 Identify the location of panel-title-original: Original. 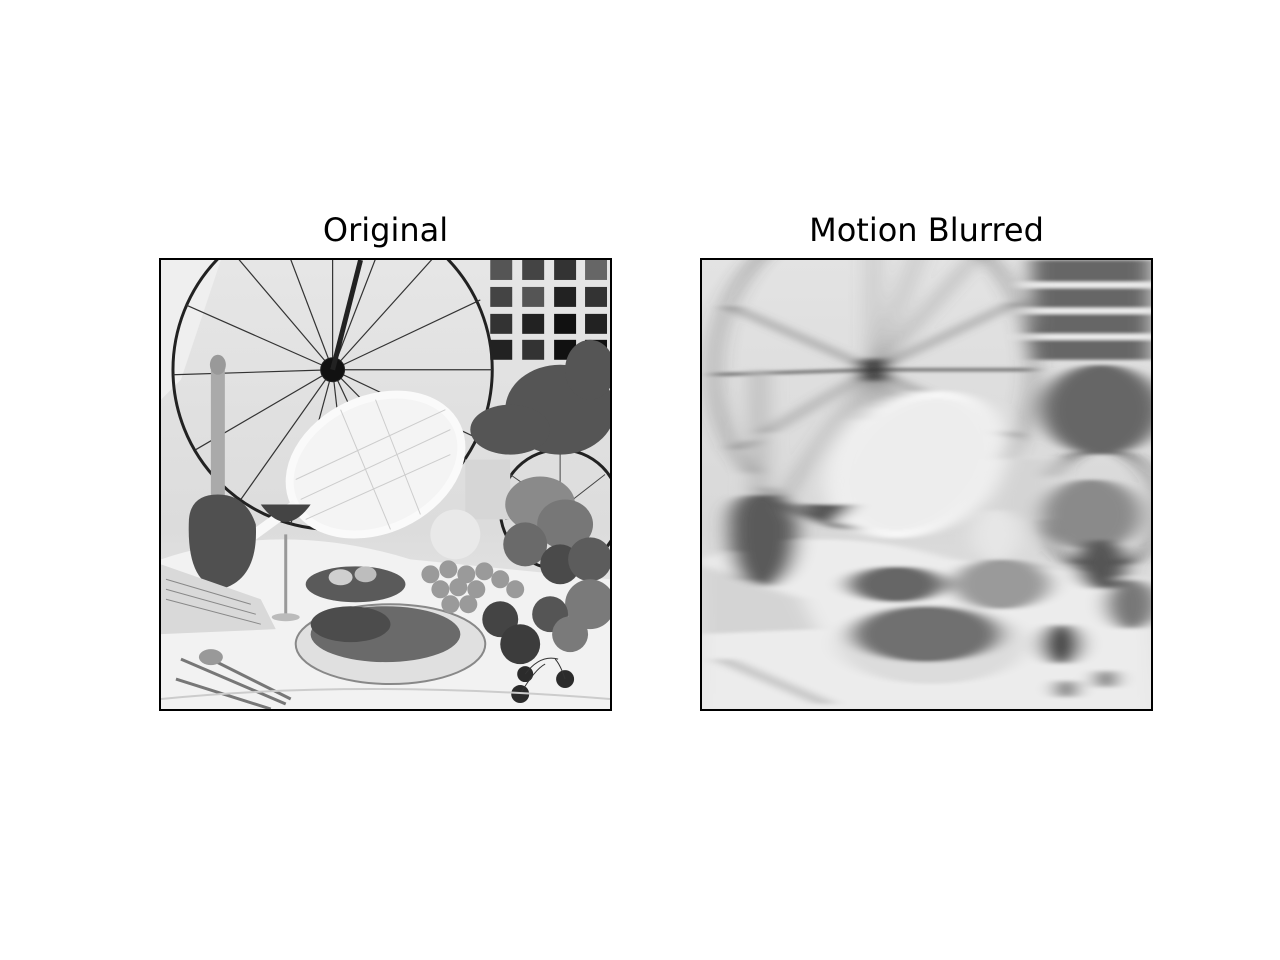
(385, 230).